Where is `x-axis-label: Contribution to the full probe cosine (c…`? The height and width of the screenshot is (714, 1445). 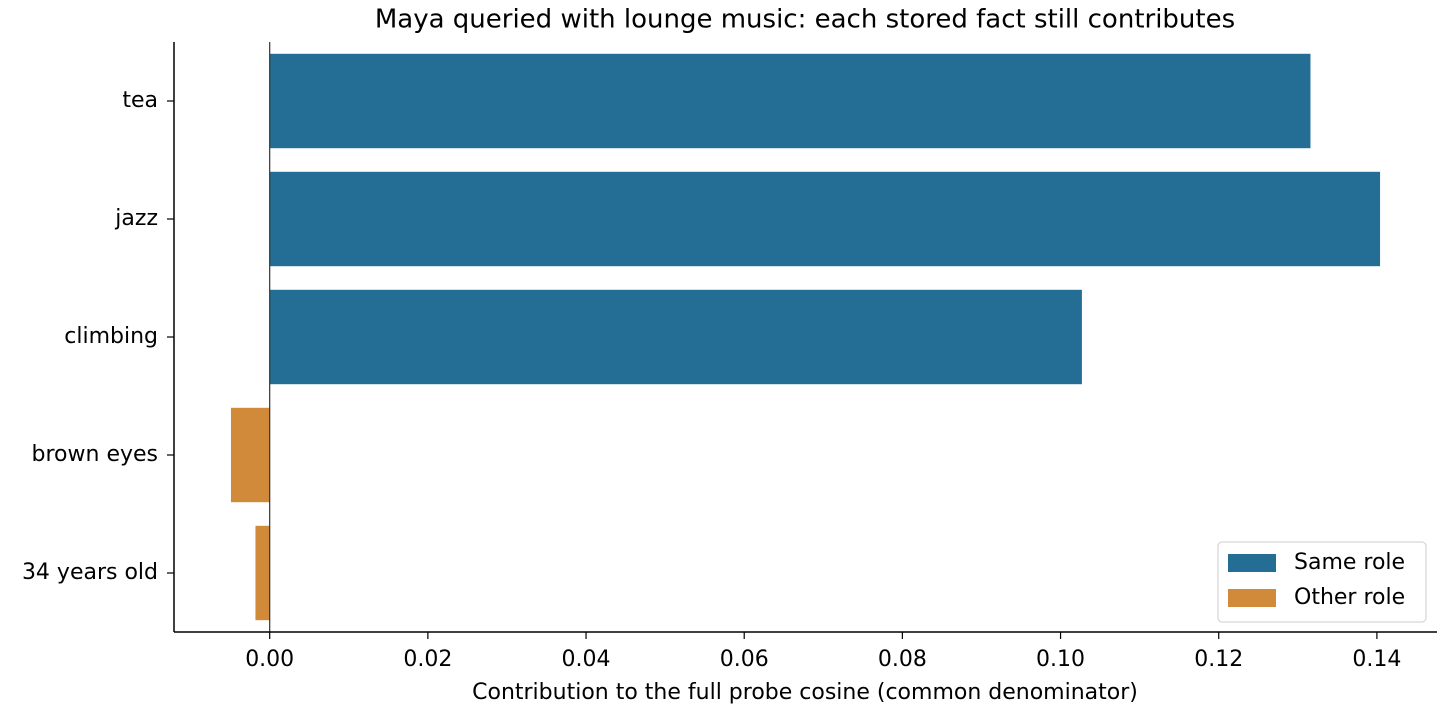 x-axis-label: Contribution to the full probe cosine (c… is located at coordinates (805, 692).